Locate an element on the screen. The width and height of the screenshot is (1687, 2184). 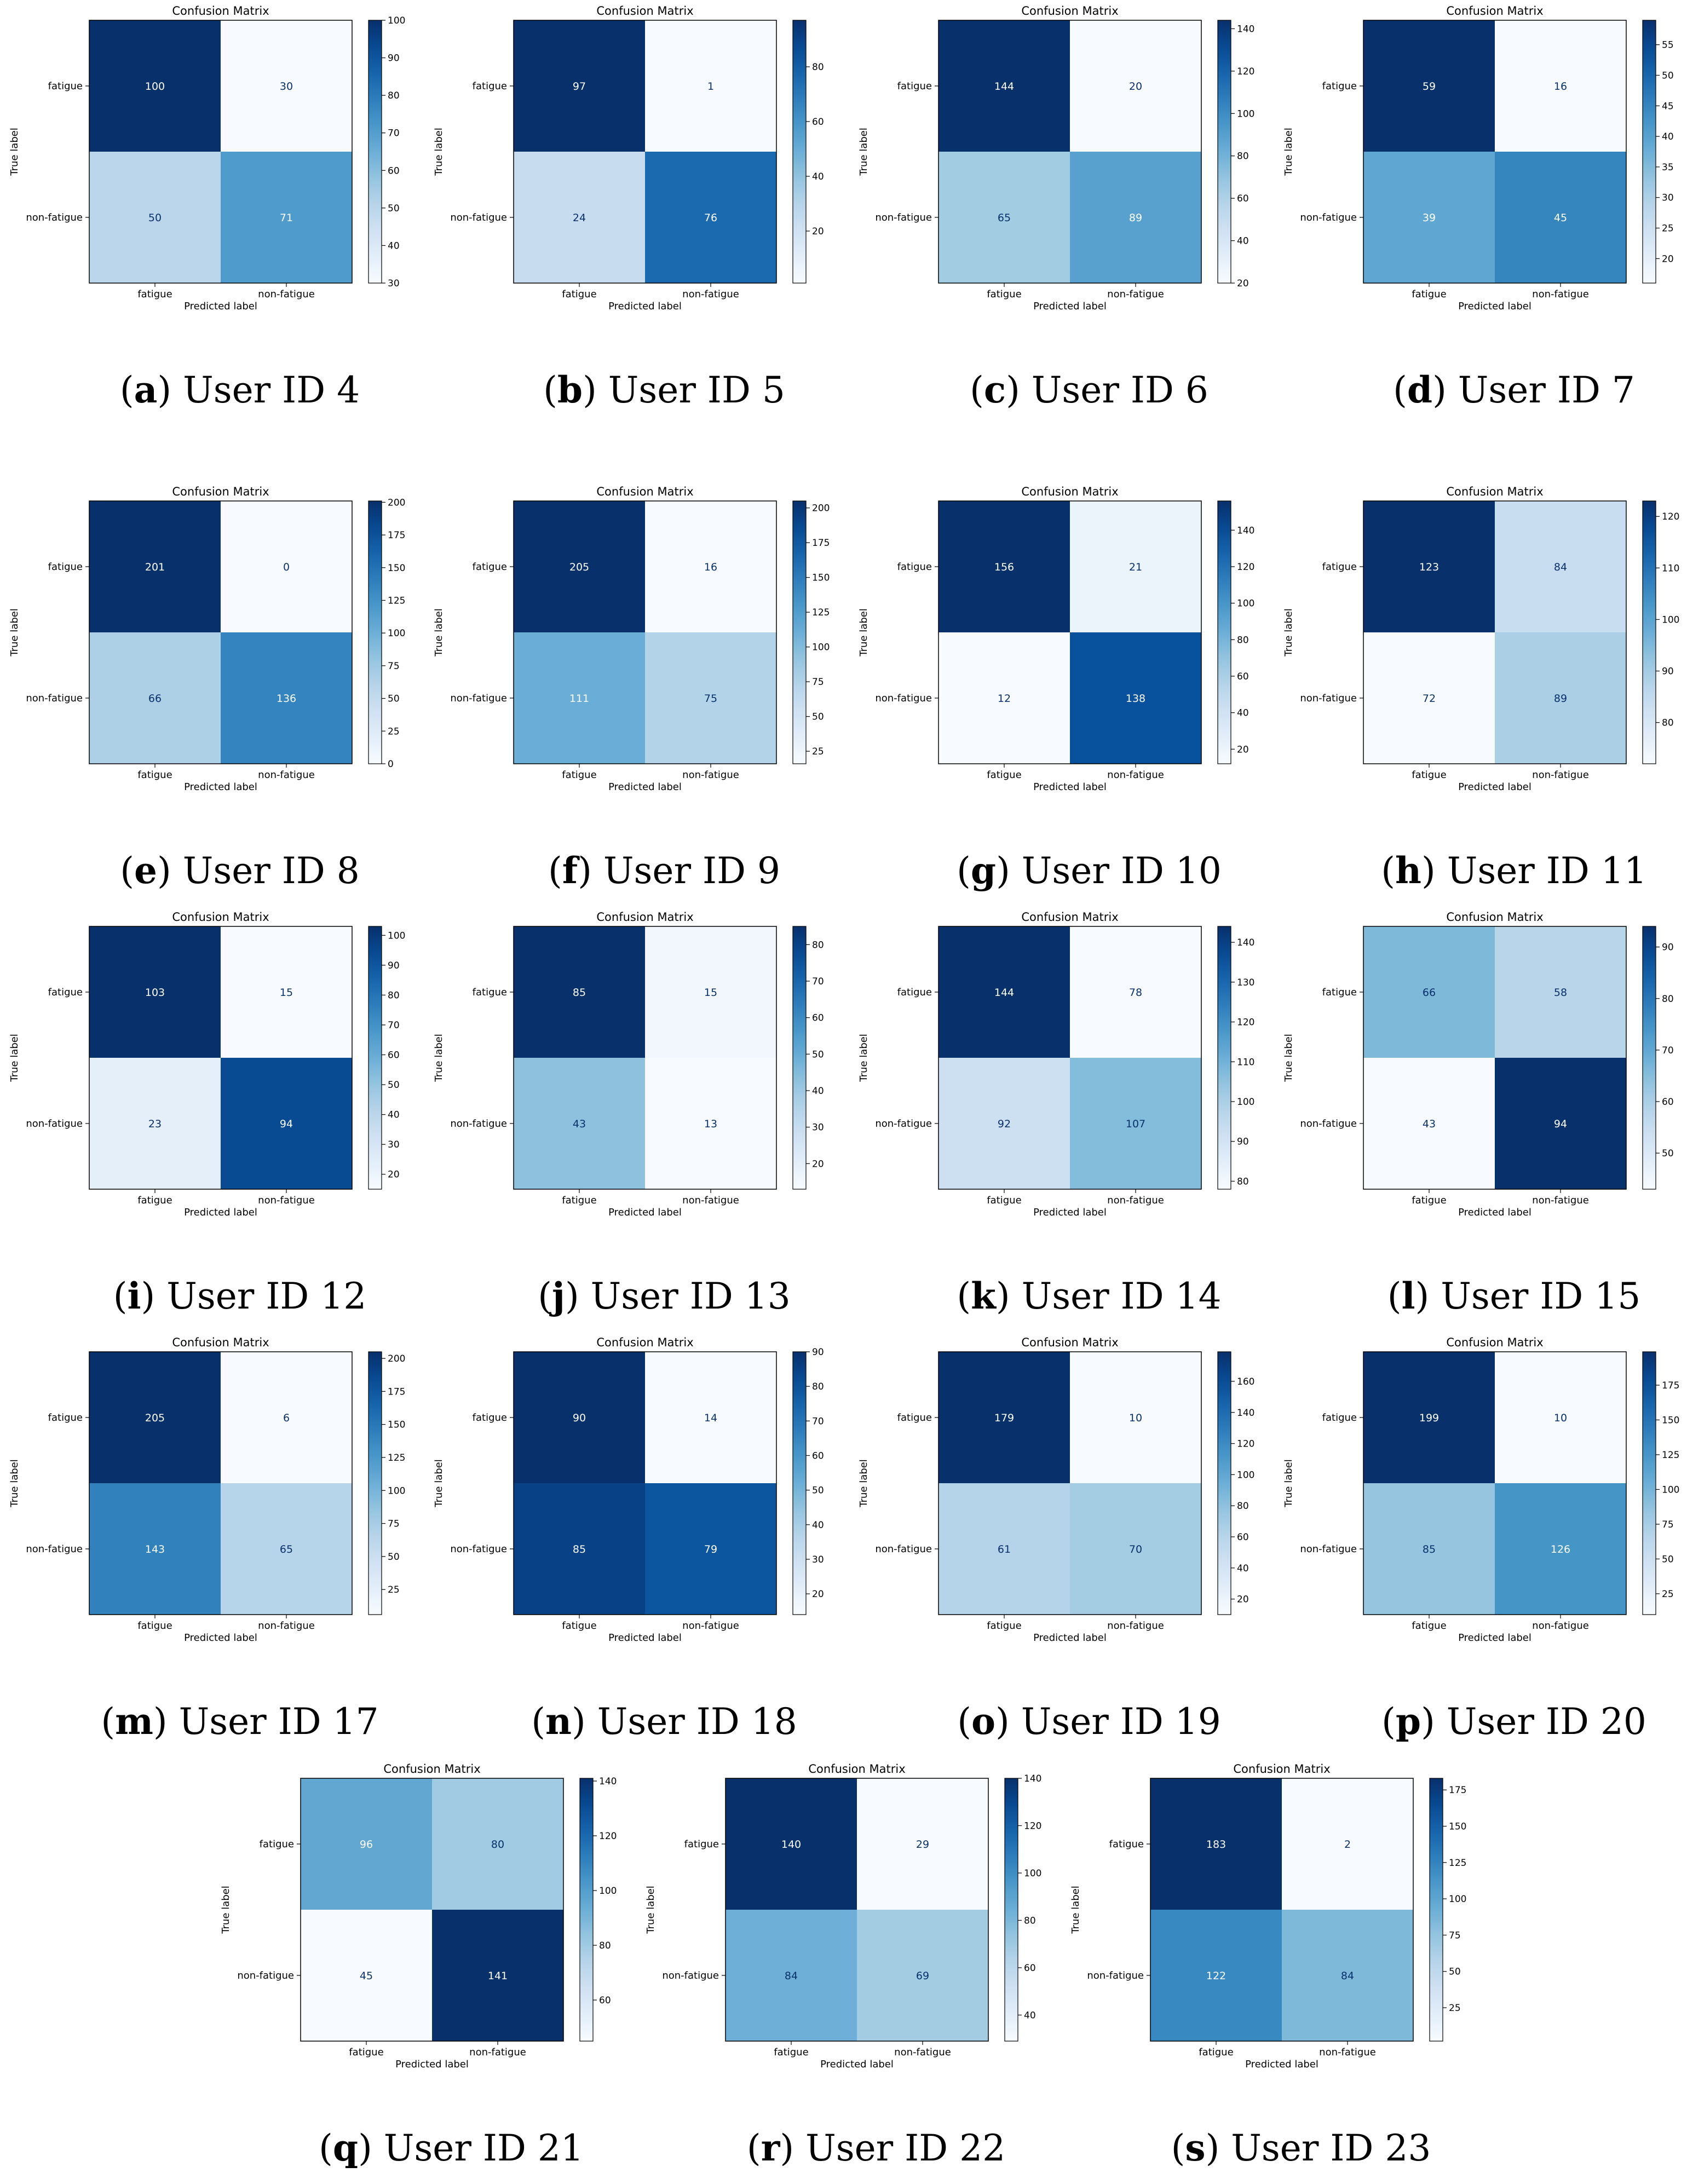
subfigure-caption: (n) User ID 18 is located at coordinates (664, 1721).